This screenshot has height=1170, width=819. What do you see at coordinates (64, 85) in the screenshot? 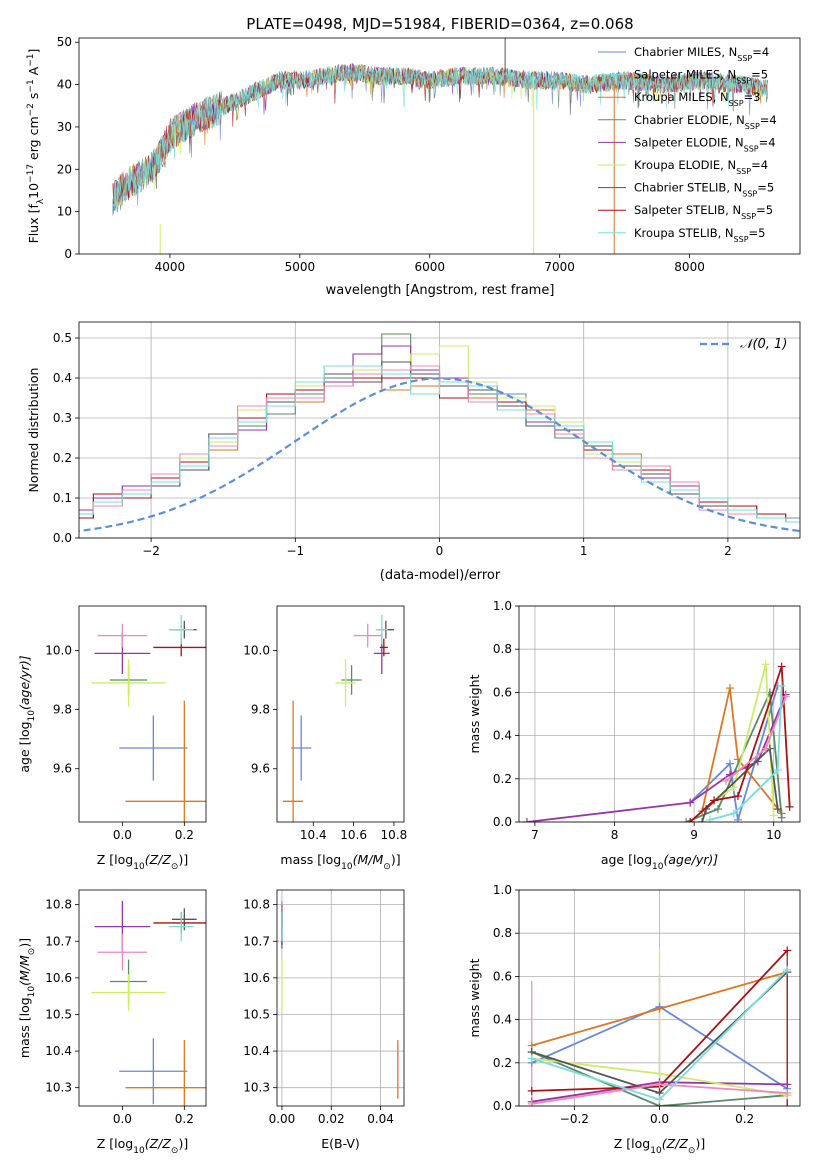
I see `y-tick-label: 40` at bounding box center [64, 85].